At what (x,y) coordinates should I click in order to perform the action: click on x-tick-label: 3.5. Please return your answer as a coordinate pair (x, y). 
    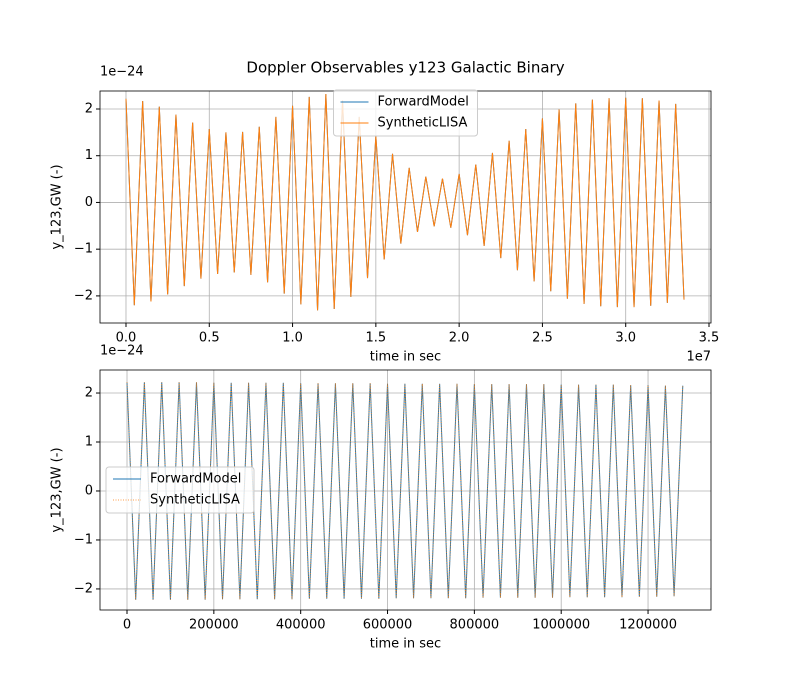
    Looking at the image, I should click on (709, 338).